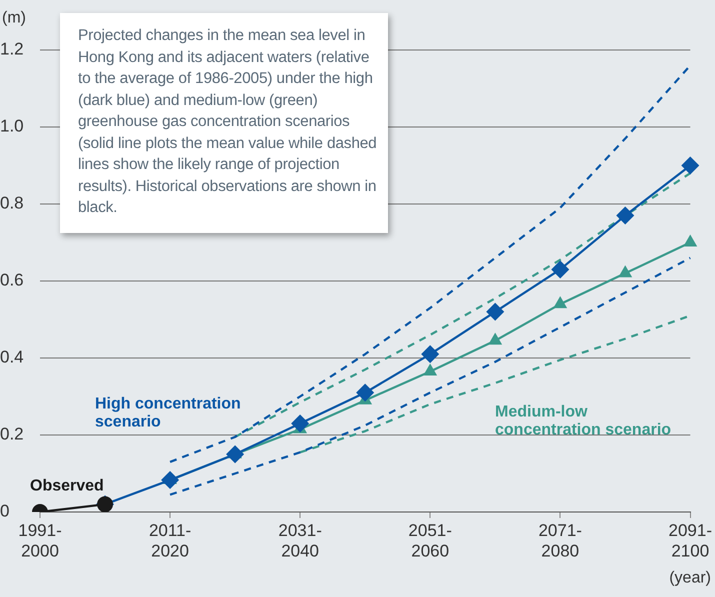 The width and height of the screenshot is (715, 597). Describe the element at coordinates (40, 540) in the screenshot. I see `x-tick-label: 1991-2000` at that location.